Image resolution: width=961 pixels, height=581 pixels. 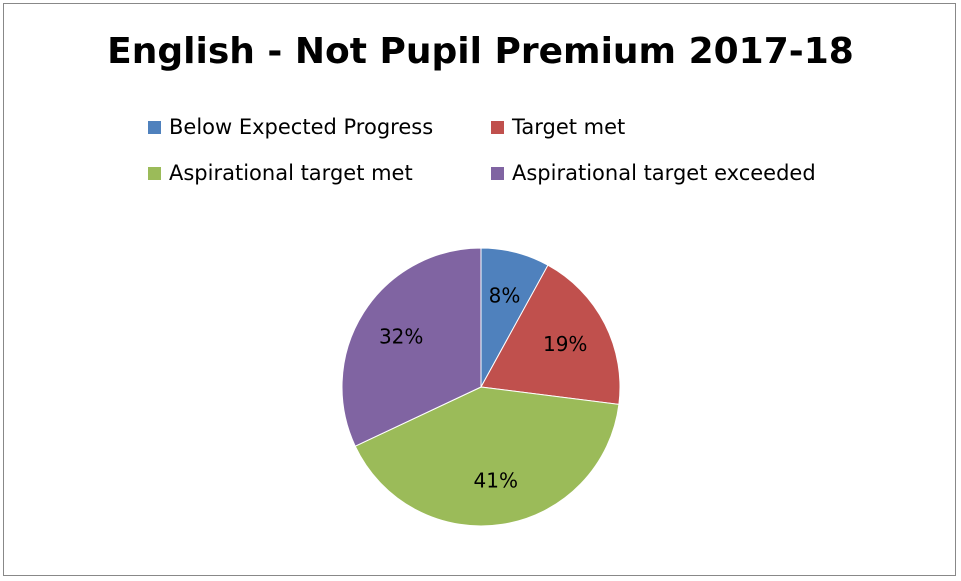 I want to click on pie-slice-target-met, so click(x=550, y=334).